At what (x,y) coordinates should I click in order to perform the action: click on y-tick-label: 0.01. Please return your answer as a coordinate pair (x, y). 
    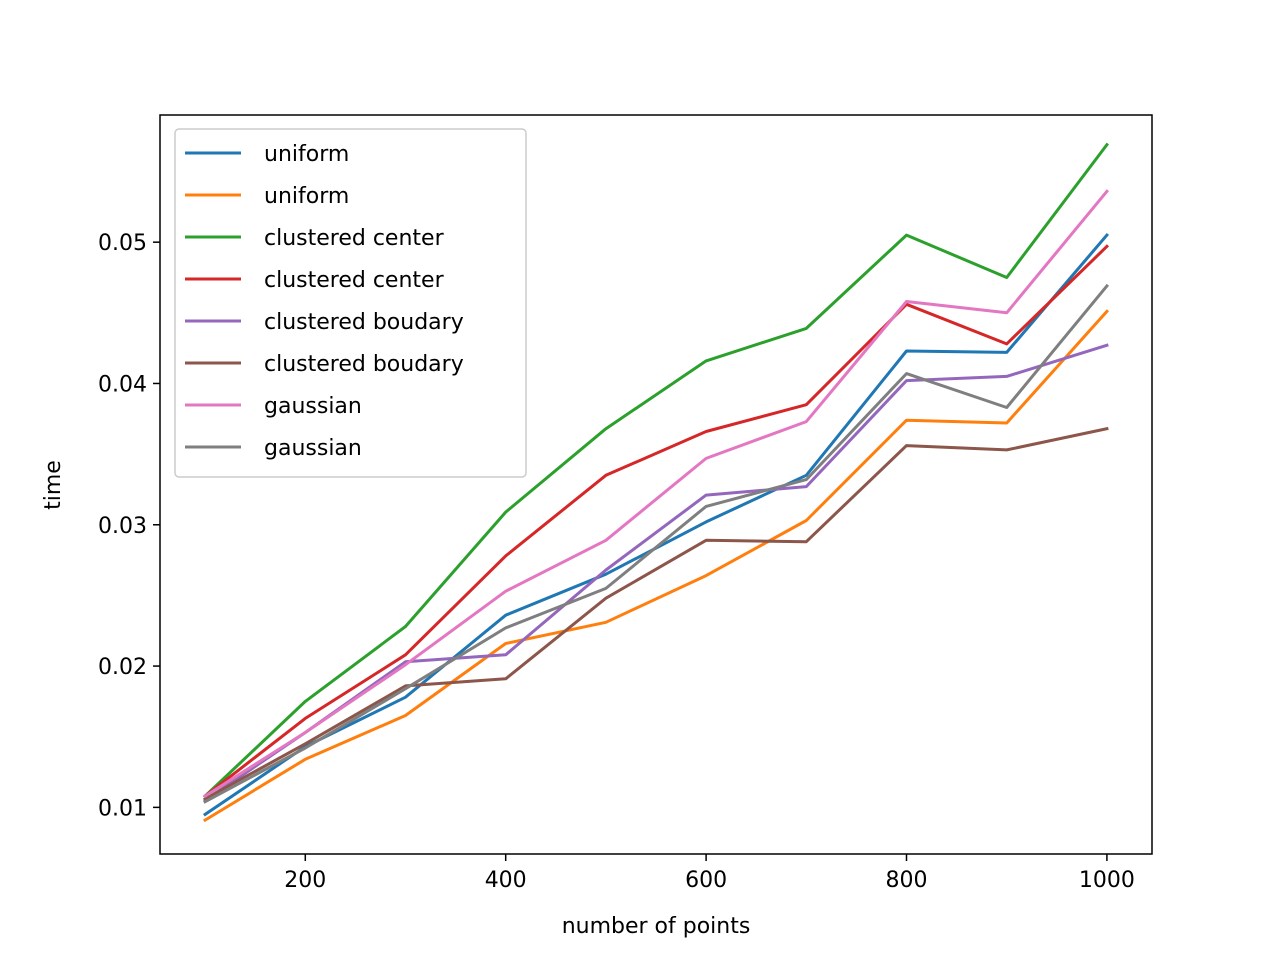
    Looking at the image, I should click on (122, 808).